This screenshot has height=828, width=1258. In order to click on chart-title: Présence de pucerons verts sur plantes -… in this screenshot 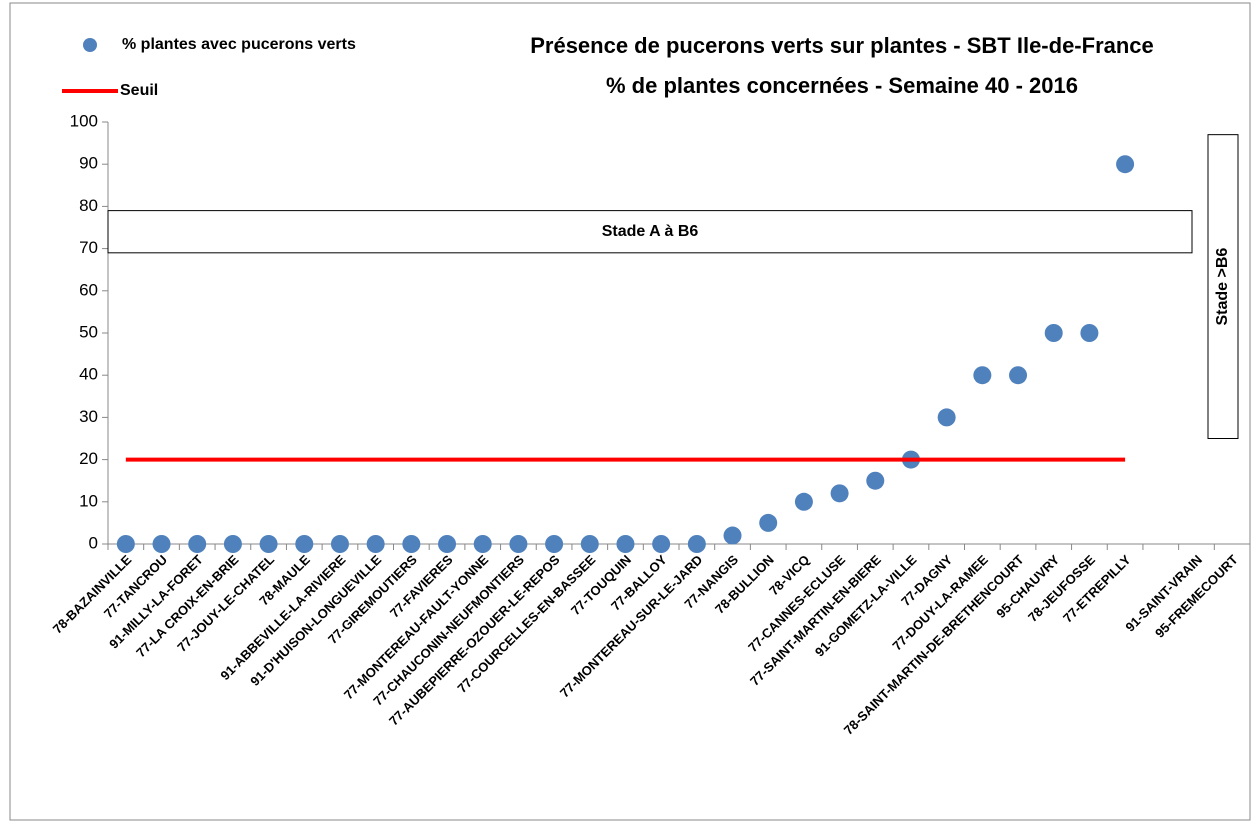, I will do `click(842, 45)`.